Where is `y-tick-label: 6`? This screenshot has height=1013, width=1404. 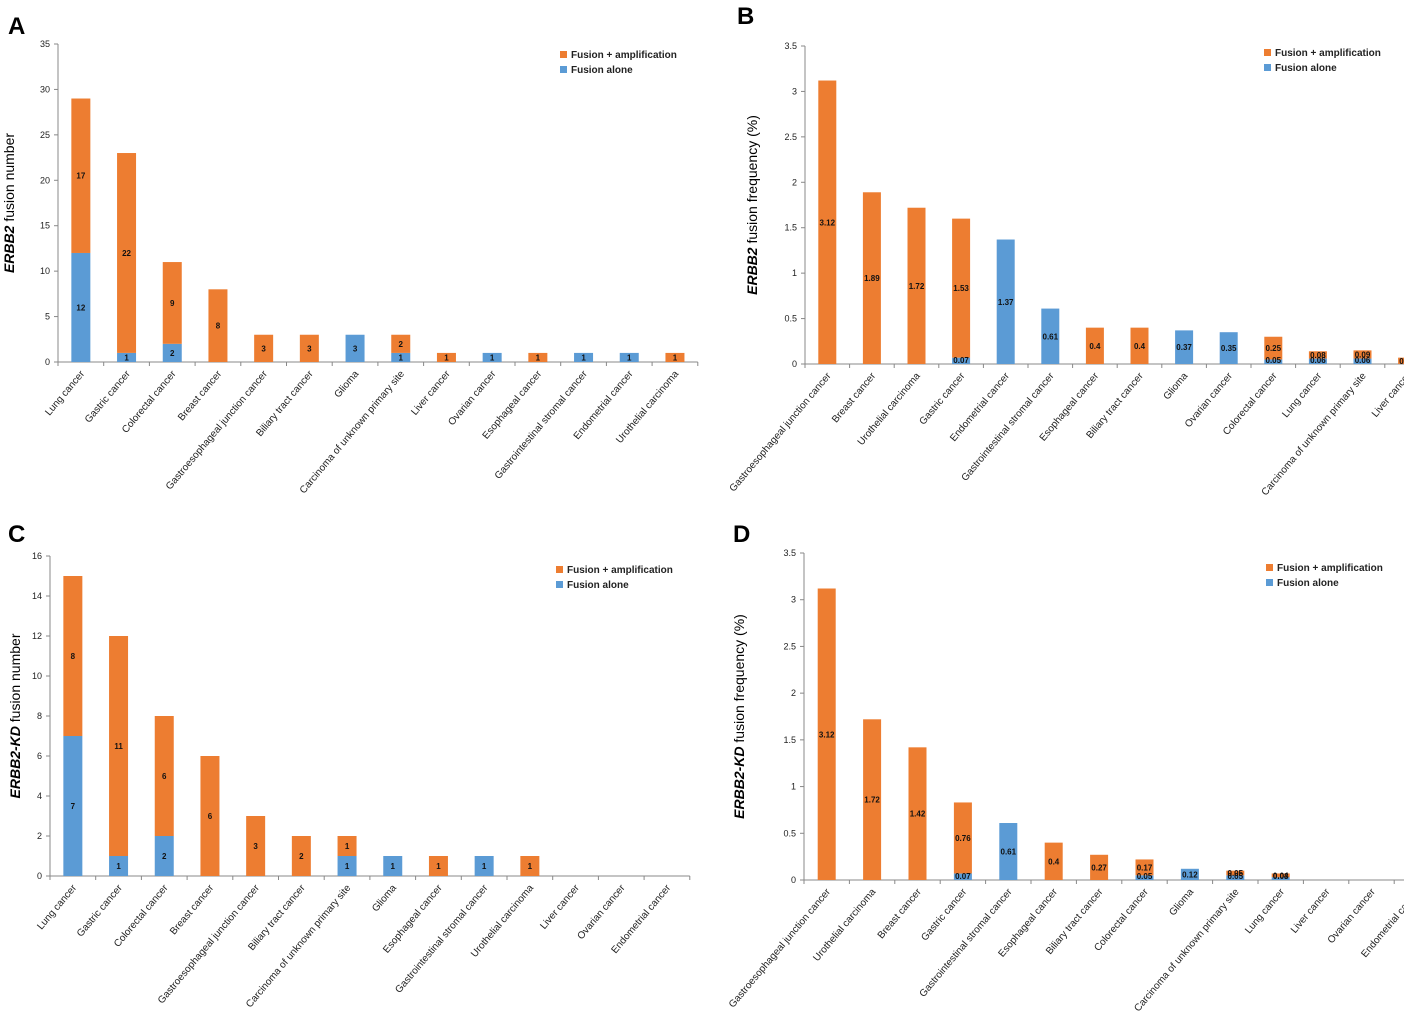 y-tick-label: 6 is located at coordinates (39, 756).